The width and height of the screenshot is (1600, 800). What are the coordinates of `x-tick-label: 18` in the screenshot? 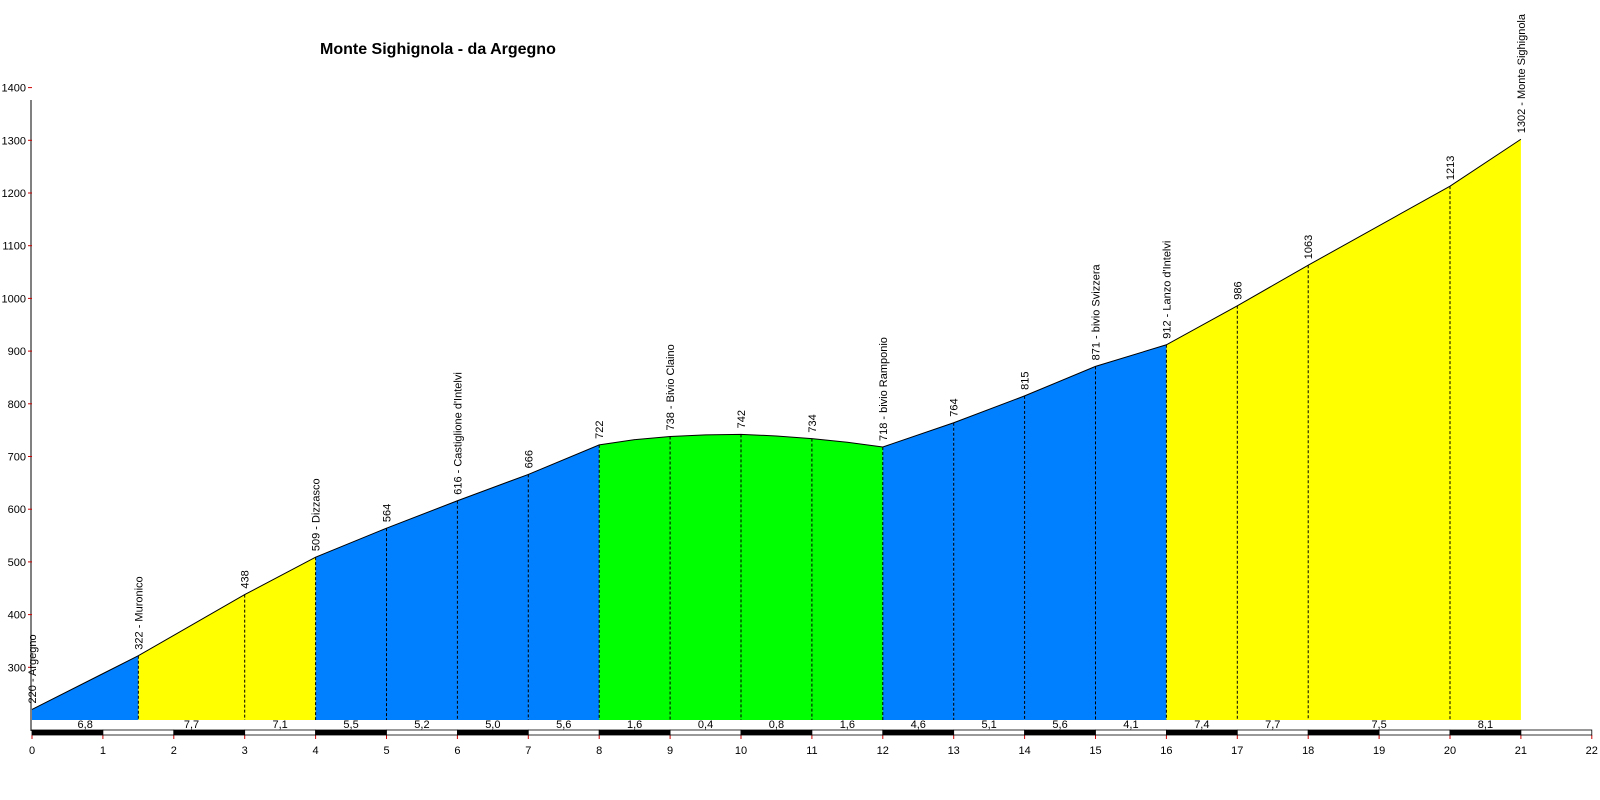 It's located at (1308, 751).